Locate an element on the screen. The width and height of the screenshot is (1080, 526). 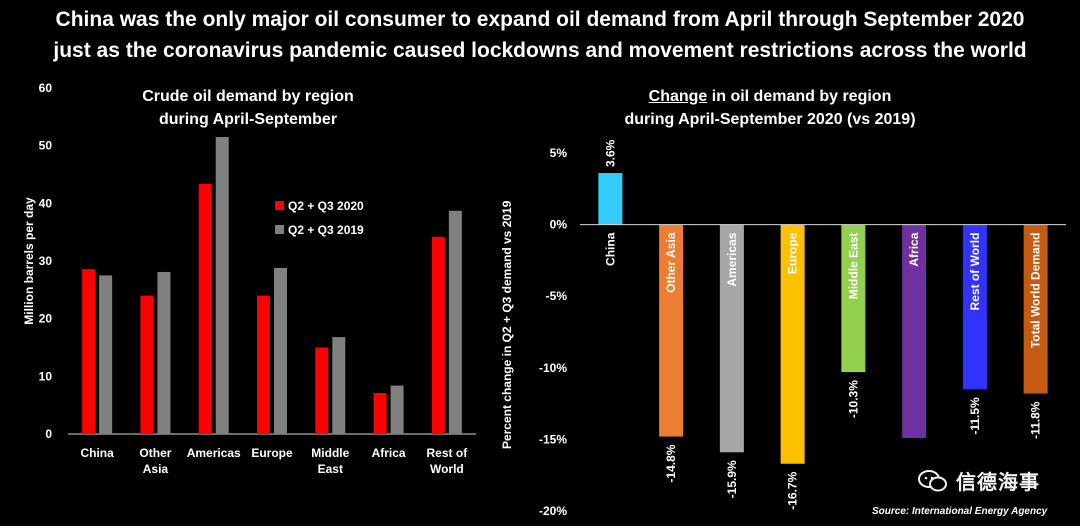
legend-label: Q2 + Q3 2019 is located at coordinates (326, 230).